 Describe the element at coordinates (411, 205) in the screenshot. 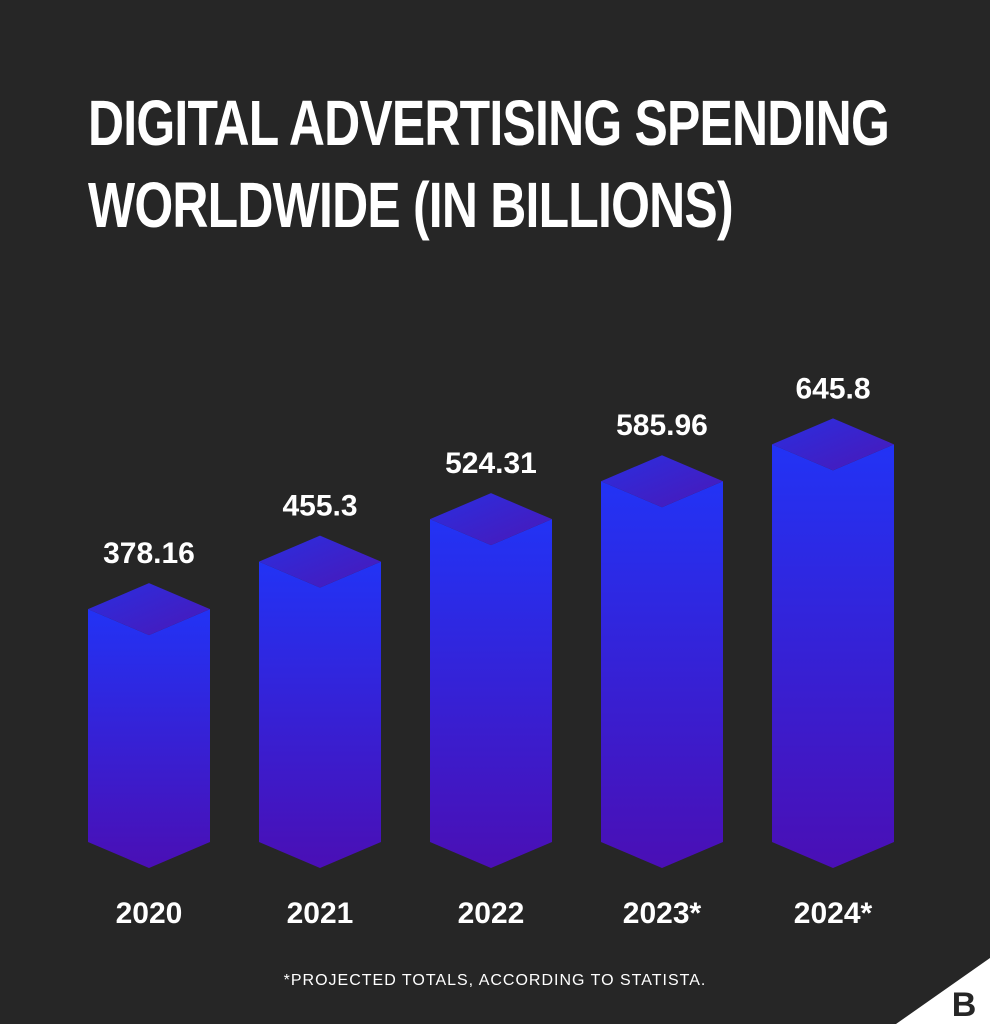

I see `chart-title-line-2: WORLDWIDE (IN BILLIONS)` at that location.